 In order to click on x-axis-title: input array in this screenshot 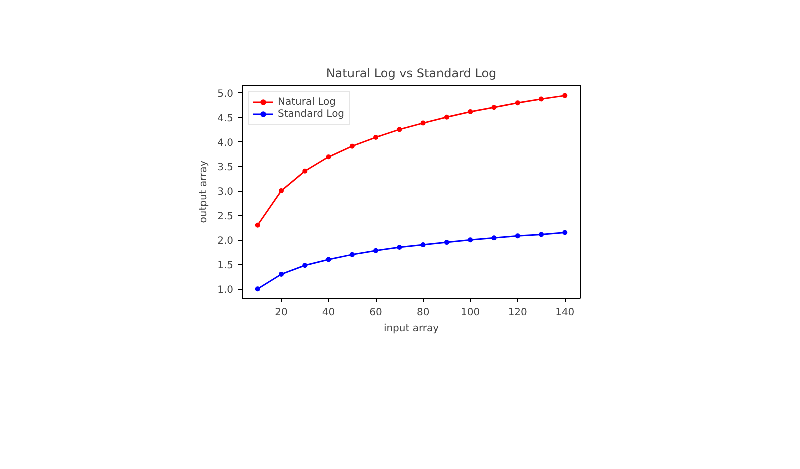, I will do `click(412, 329)`.